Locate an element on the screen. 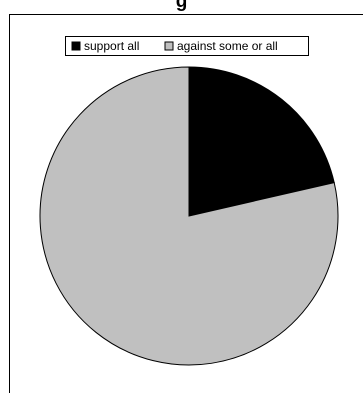  legend-label-against-some-or-all: against some or all is located at coordinates (227, 46).